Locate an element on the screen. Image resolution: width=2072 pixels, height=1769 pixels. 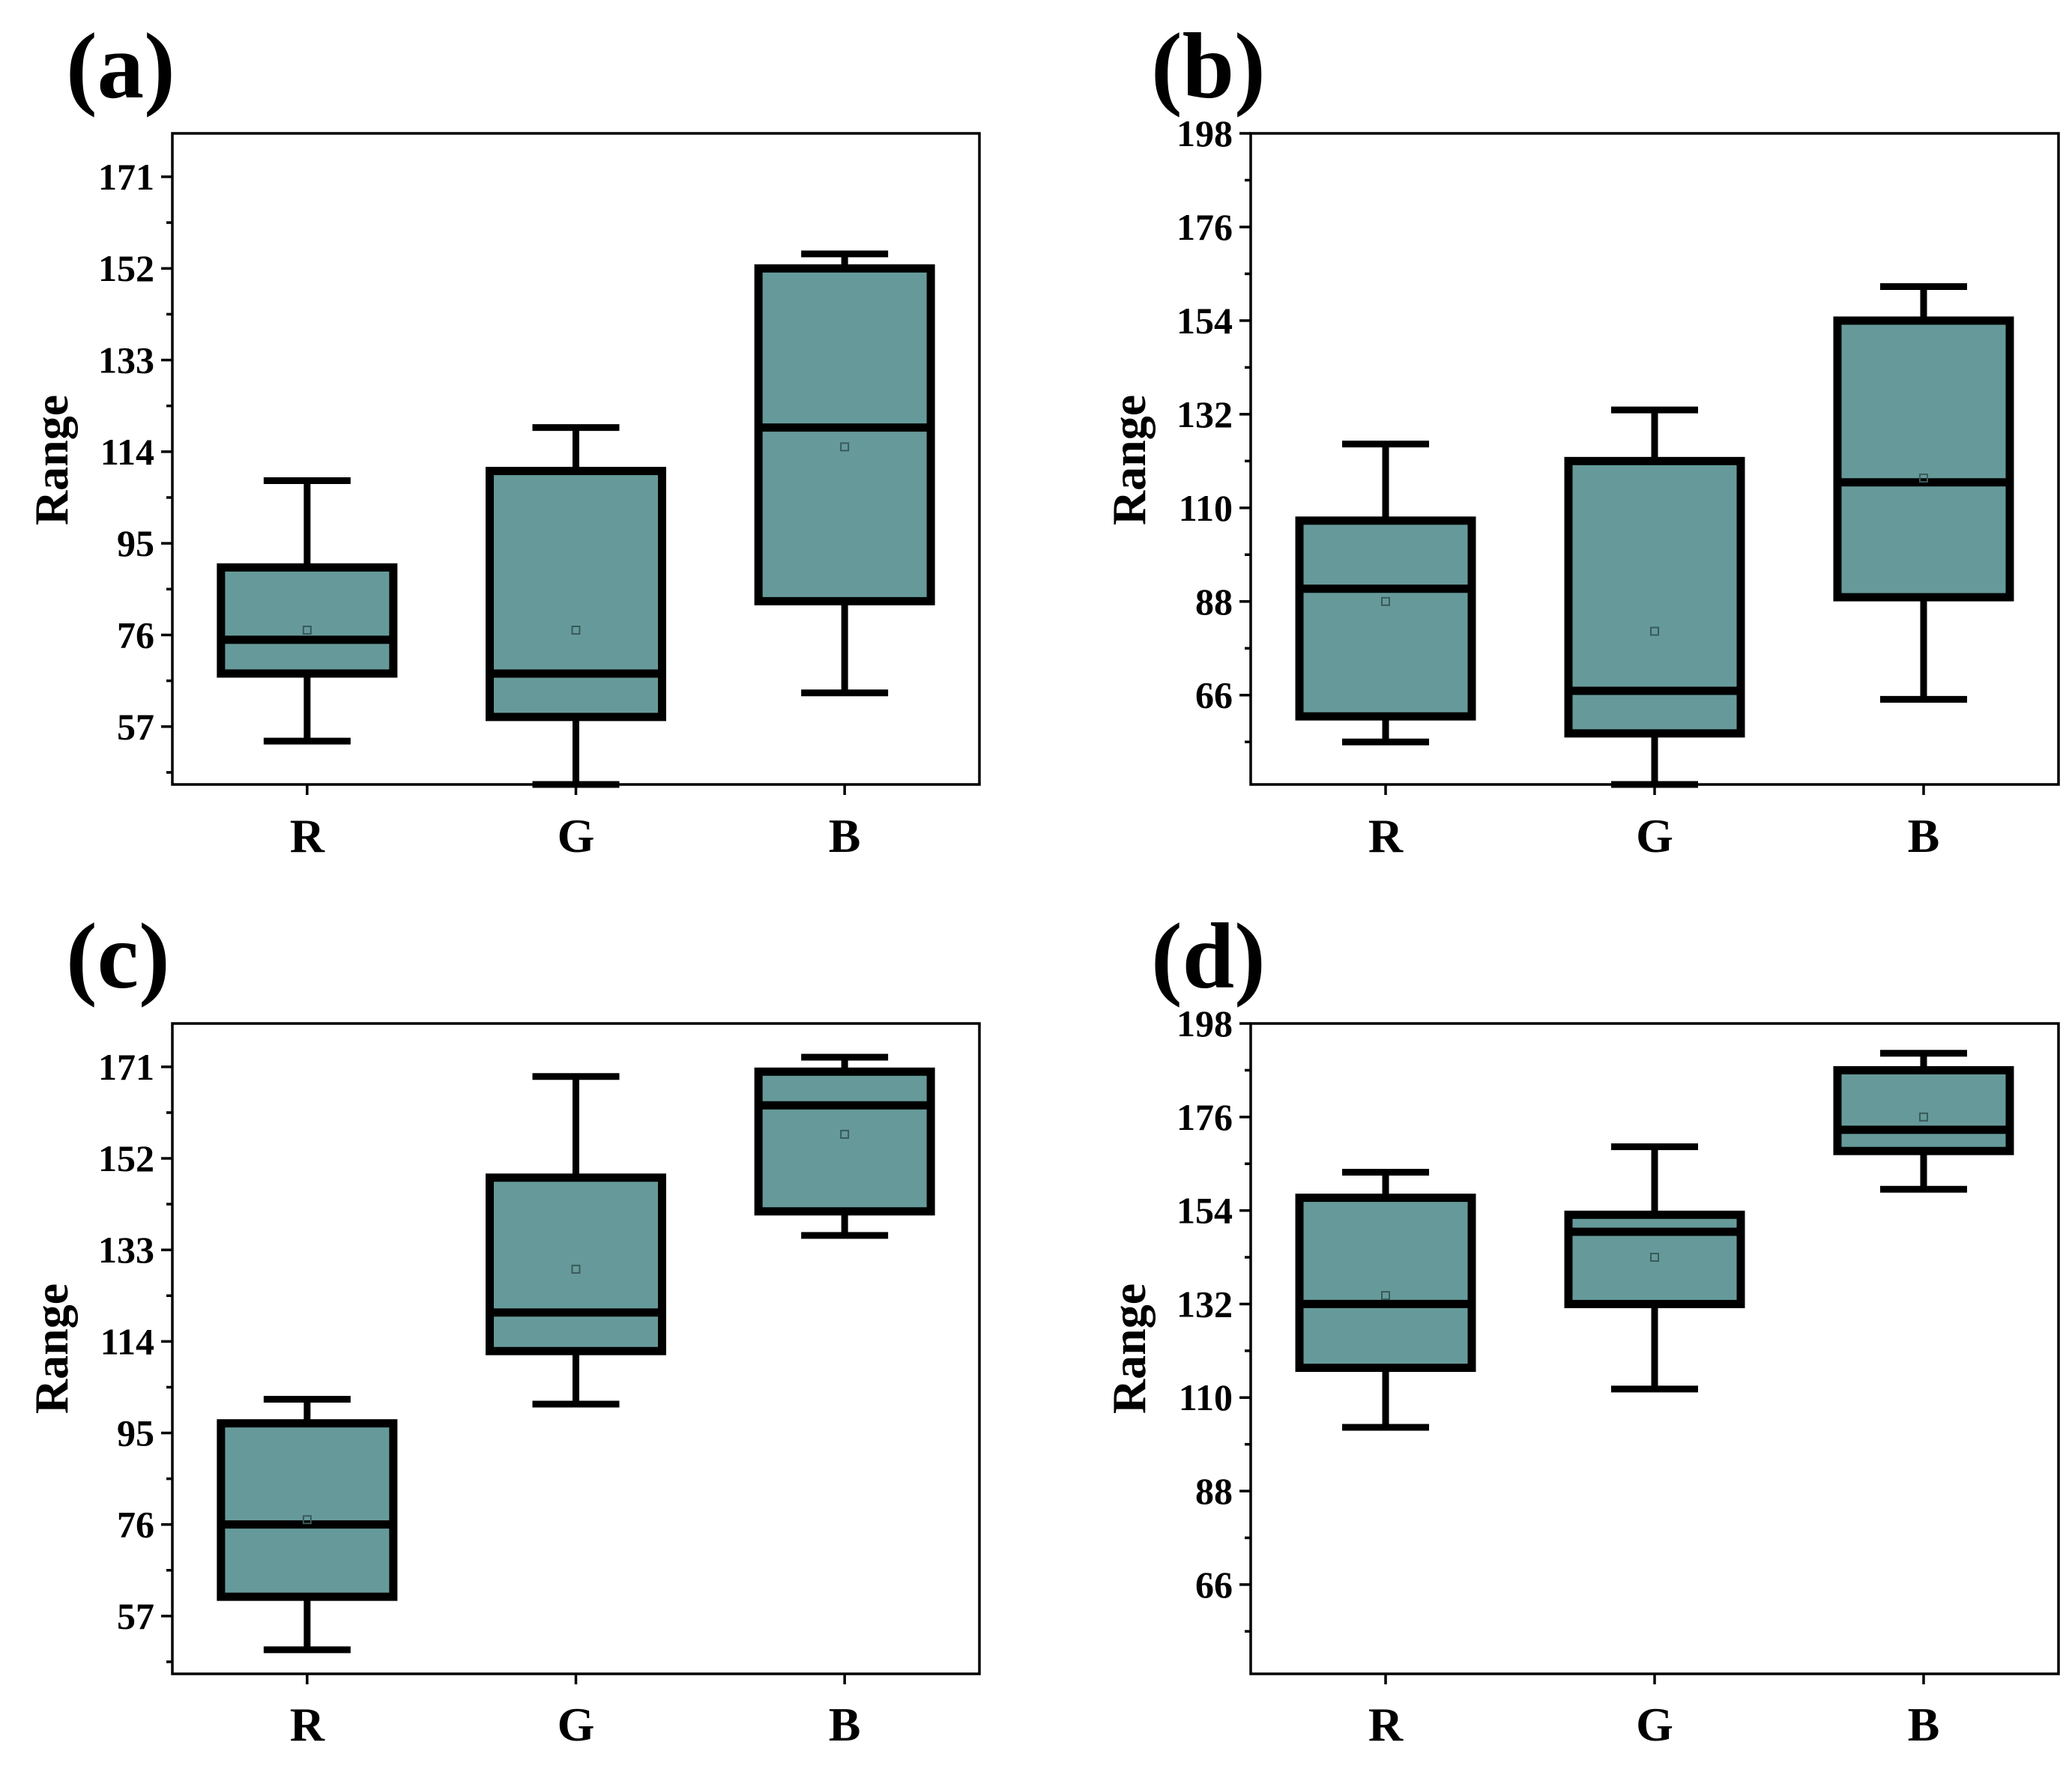
panel-a-boxes is located at coordinates (576, 519).